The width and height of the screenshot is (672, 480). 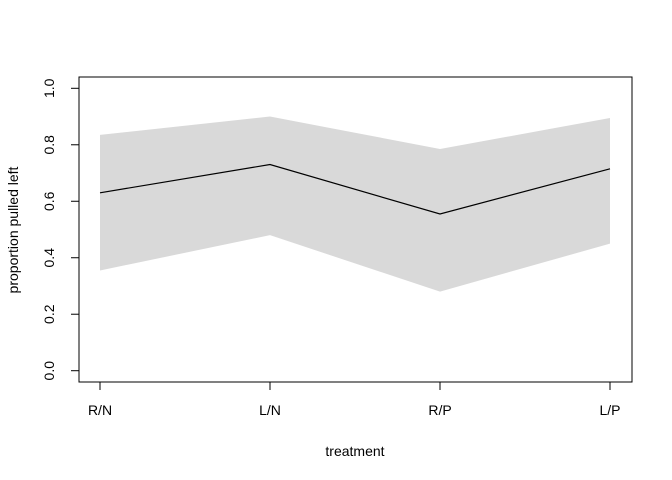 I want to click on y-tick-label: 0.0, so click(x=49, y=371).